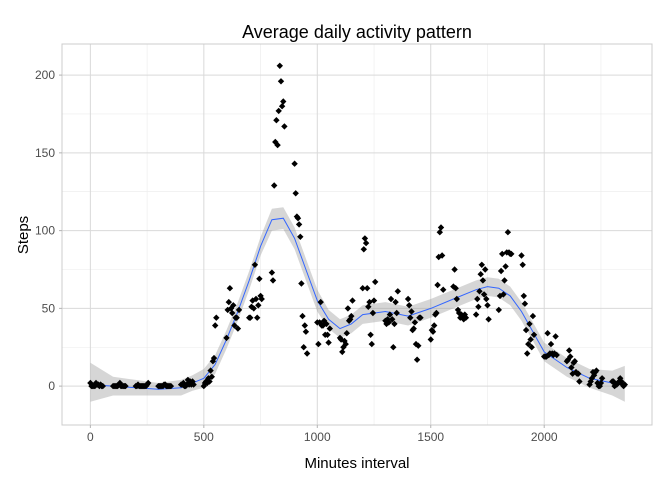 The height and width of the screenshot is (480, 672). Describe the element at coordinates (45, 75) in the screenshot. I see `y-tick-label: 200` at that location.